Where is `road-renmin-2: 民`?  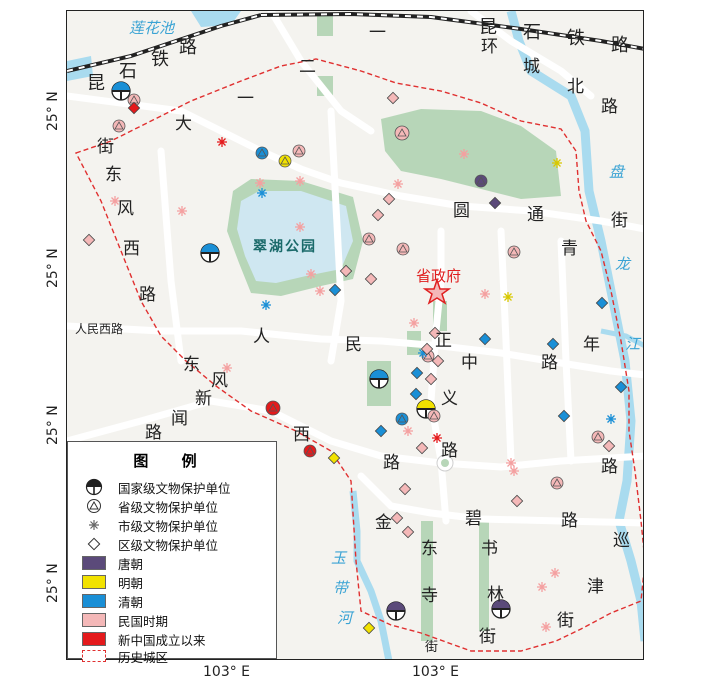
road-renmin-2: 民 is located at coordinates (353, 345).